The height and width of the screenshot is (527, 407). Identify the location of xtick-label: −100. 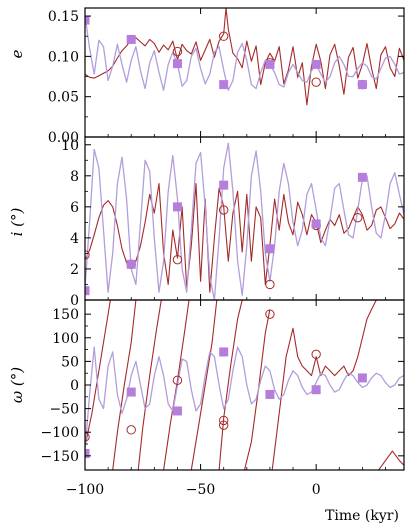
(85, 490).